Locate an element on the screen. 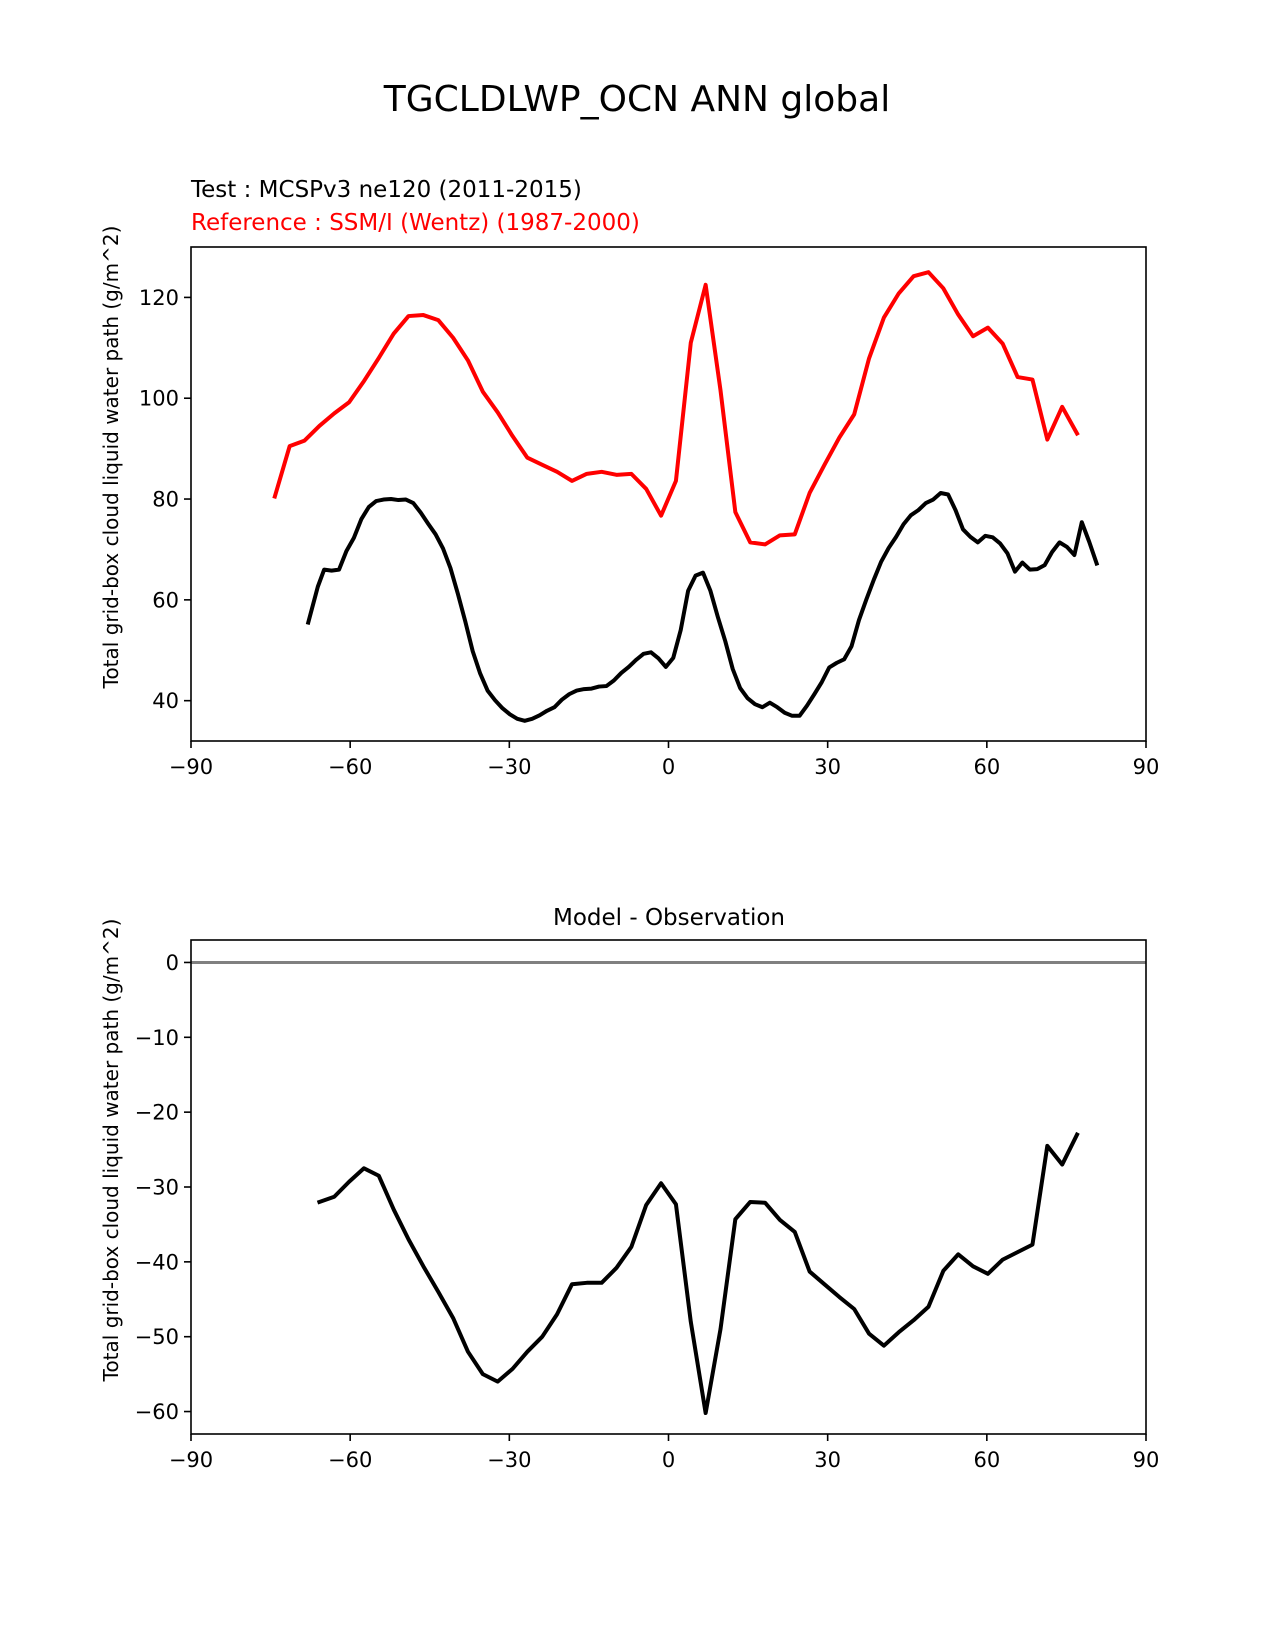 The width and height of the screenshot is (1275, 1650). bottom-subtitle: Model - Observation is located at coordinates (669, 918).